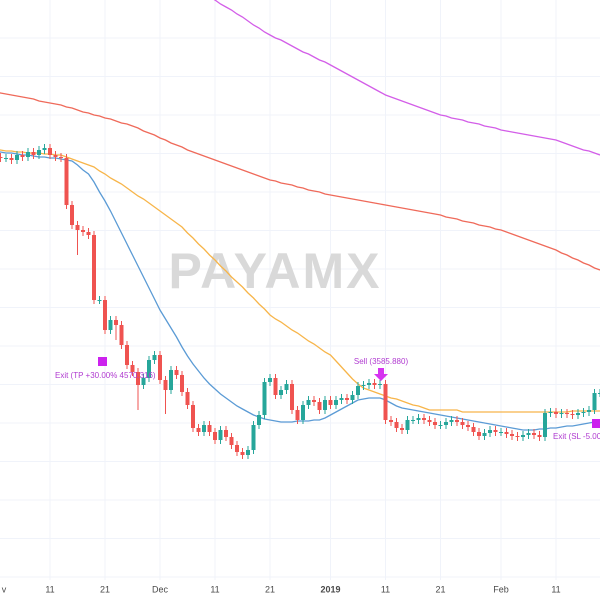 The width and height of the screenshot is (600, 600). Describe the element at coordinates (381, 374) in the screenshot. I see `sell-arrow` at that location.